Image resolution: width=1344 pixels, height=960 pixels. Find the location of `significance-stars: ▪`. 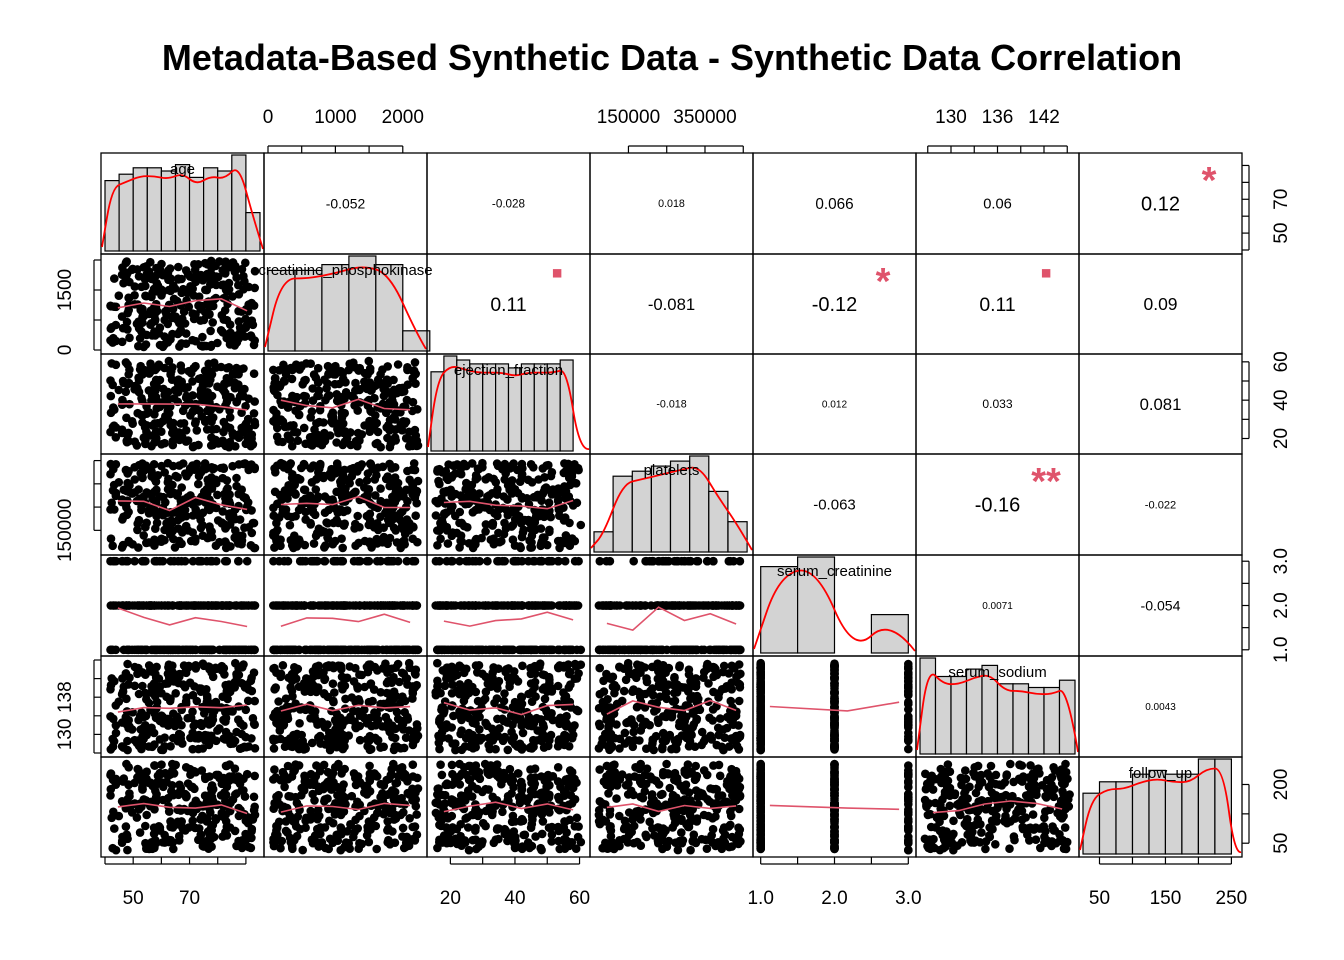

significance-stars: ▪ is located at coordinates (1046, 273).